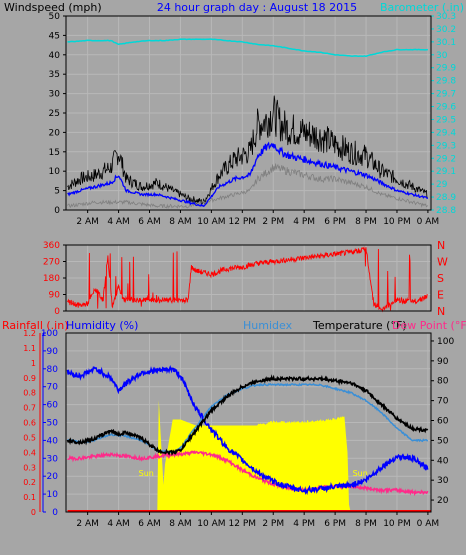 This screenshot has width=466, height=555. What do you see at coordinates (422, 7) in the screenshot?
I see `barometer-axis-label: Barometer (.in)` at bounding box center [422, 7].